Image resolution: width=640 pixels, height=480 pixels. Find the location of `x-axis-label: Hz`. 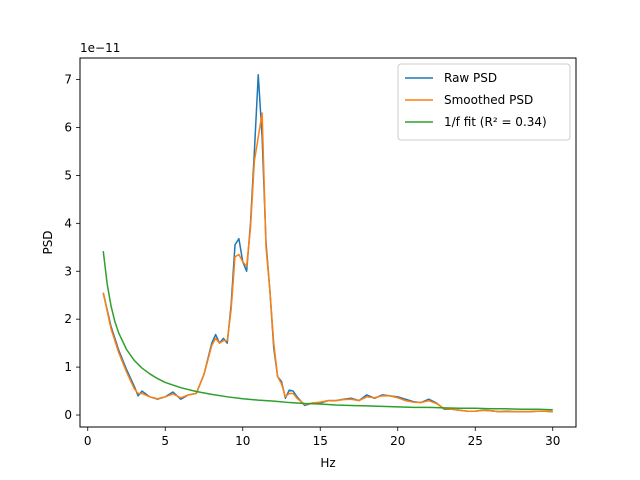

x-axis-label: Hz is located at coordinates (327, 463).